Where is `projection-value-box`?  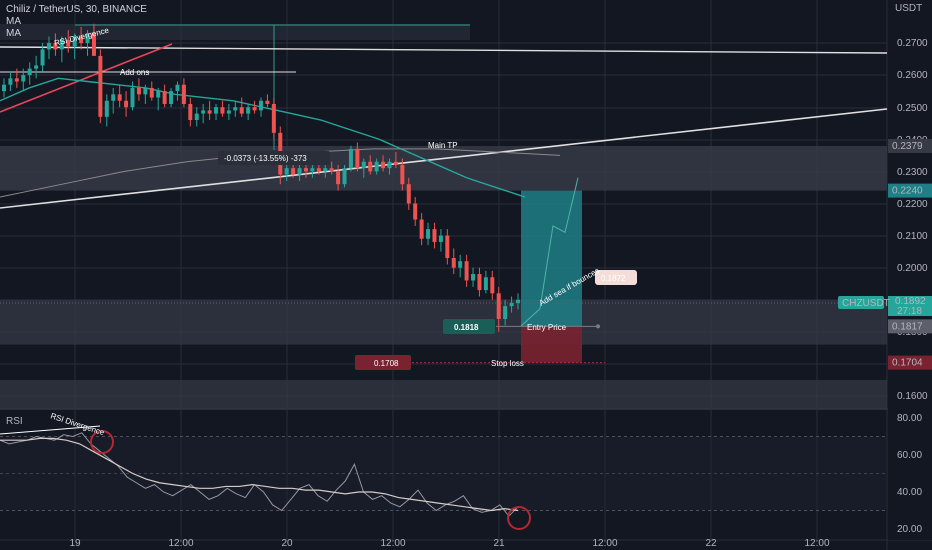 projection-value-box is located at coordinates (616, 277).